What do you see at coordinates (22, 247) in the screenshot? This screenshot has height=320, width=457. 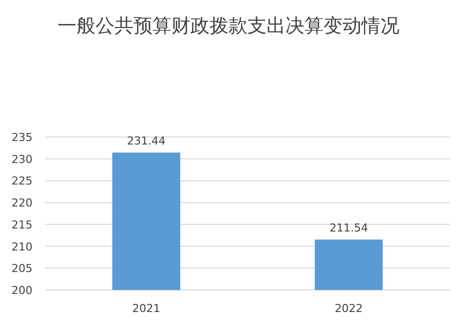 I see `y-tick-label: 210` at bounding box center [22, 247].